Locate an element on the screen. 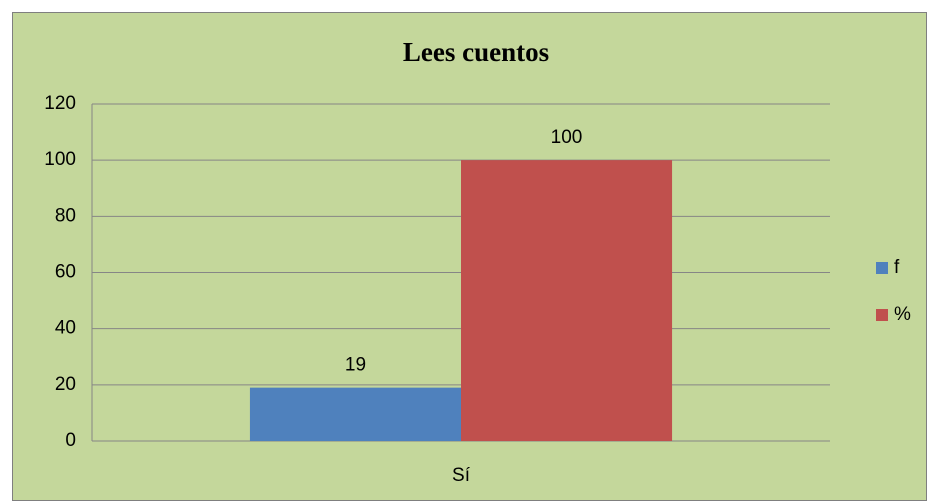 The image size is (928, 502). y-tick-label: 100 is located at coordinates (60, 159).